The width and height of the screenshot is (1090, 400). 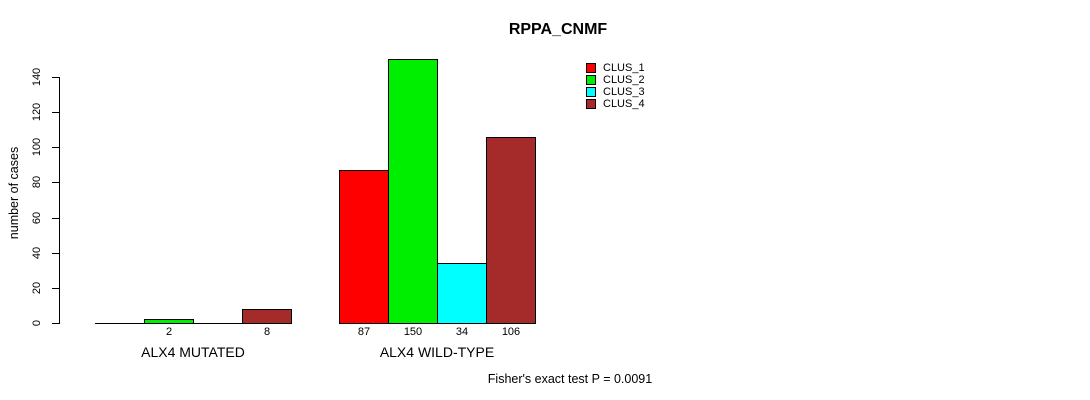 I want to click on y-tick-label: 140, so click(x=37, y=77).